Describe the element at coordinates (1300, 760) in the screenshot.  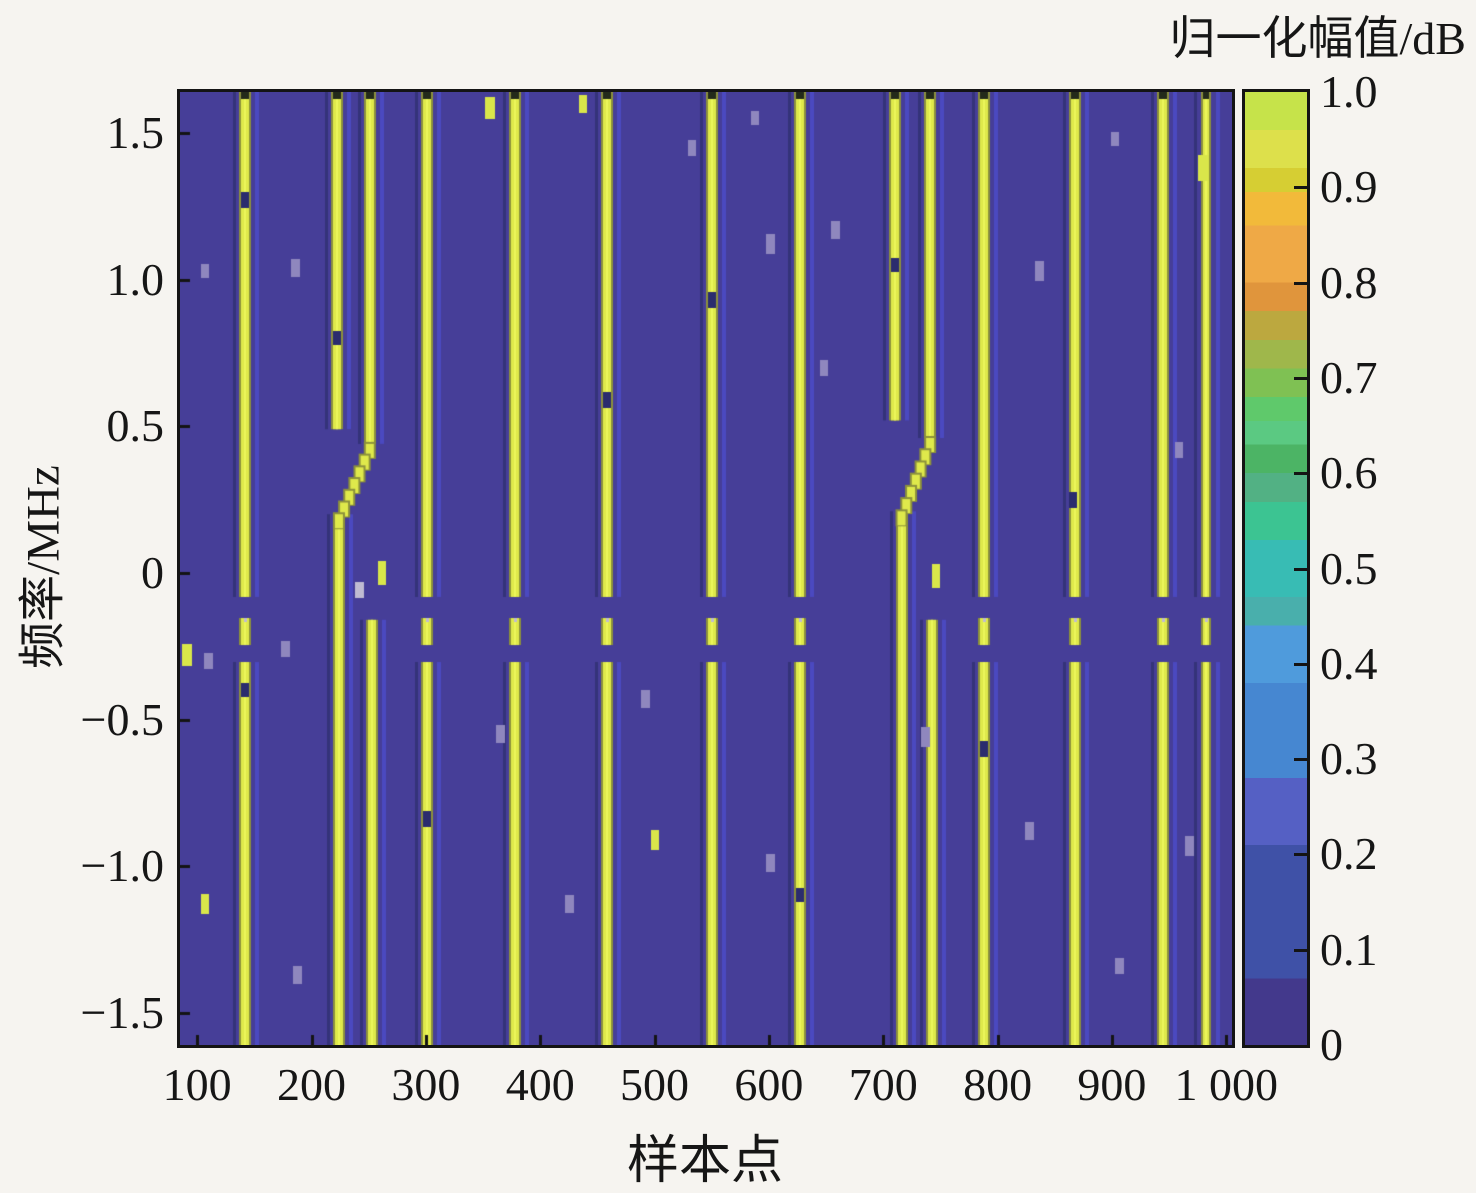
I see `colorbar-tickmark-0.3` at that location.